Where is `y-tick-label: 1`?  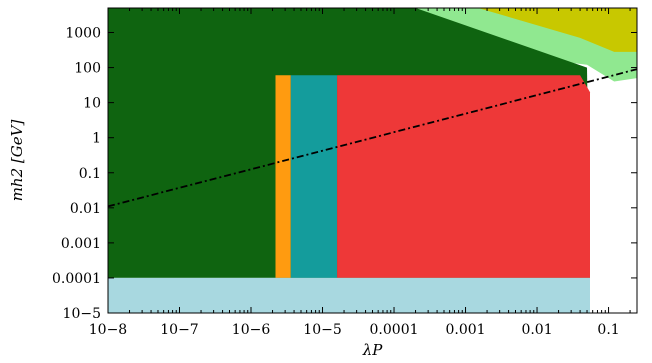 y-tick-label: 1 is located at coordinates (96, 139).